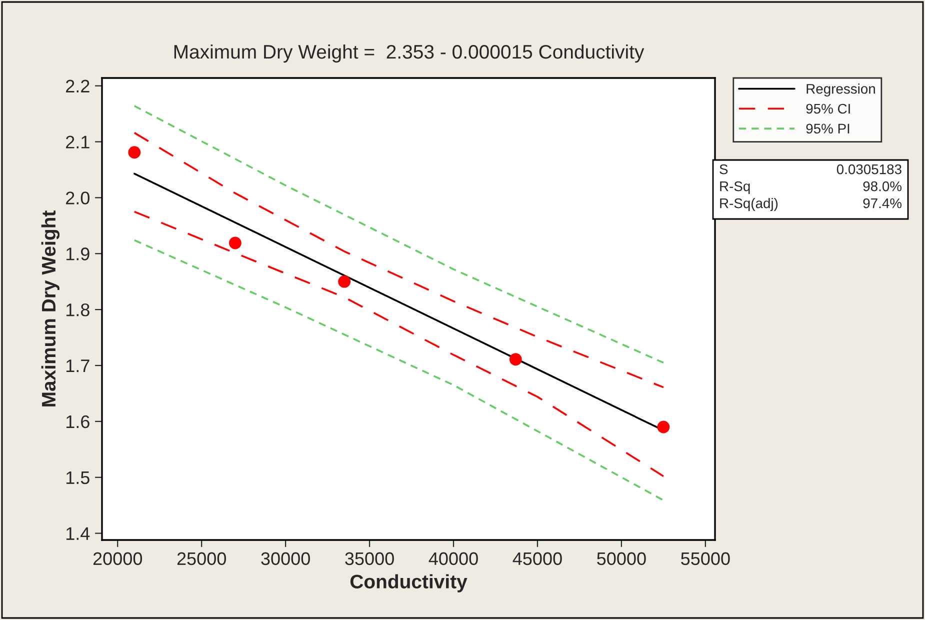 This screenshot has width=925, height=620. What do you see at coordinates (78, 477) in the screenshot?
I see `y-tick-label: 1.5` at bounding box center [78, 477].